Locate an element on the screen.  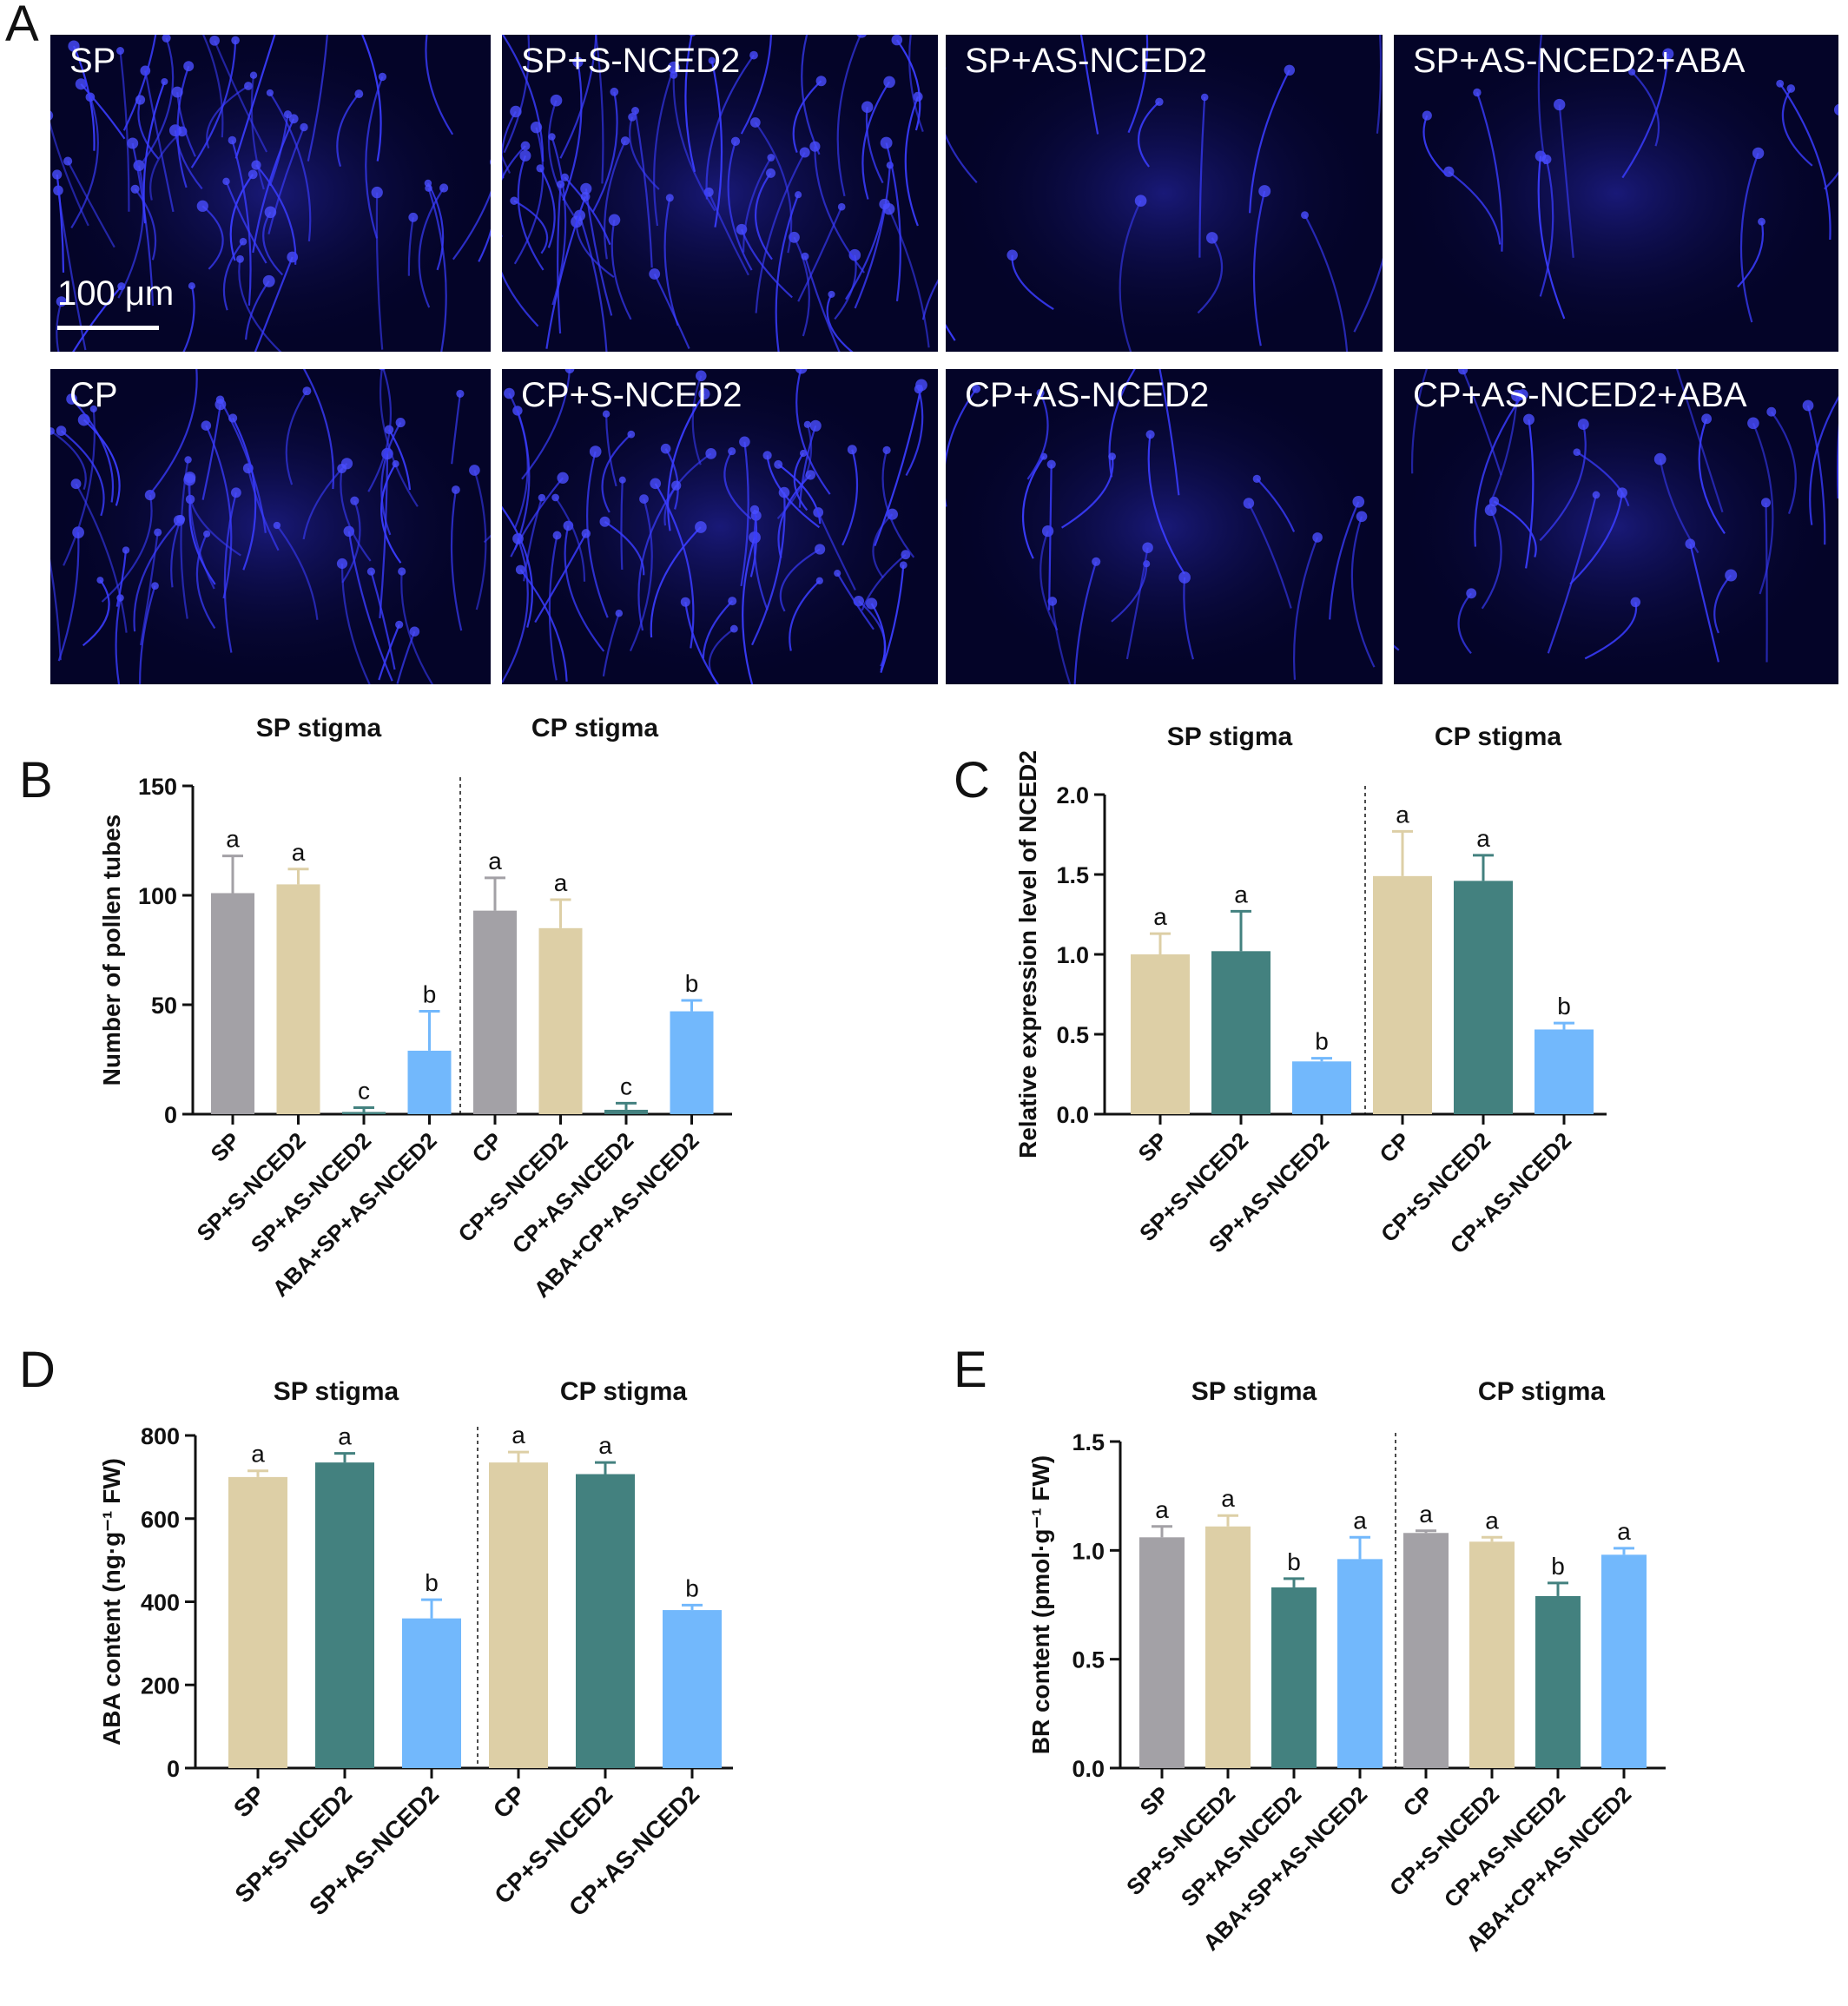
scale-bar-label: 100 μm is located at coordinates (116, 293).